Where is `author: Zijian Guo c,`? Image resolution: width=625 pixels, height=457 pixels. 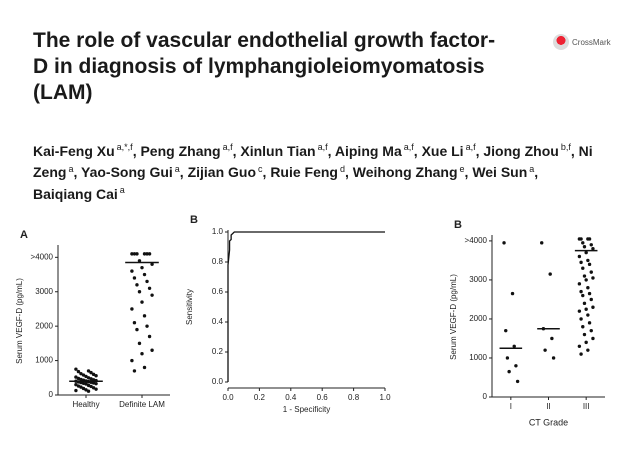 author: Zijian Guo c, is located at coordinates (227, 172).